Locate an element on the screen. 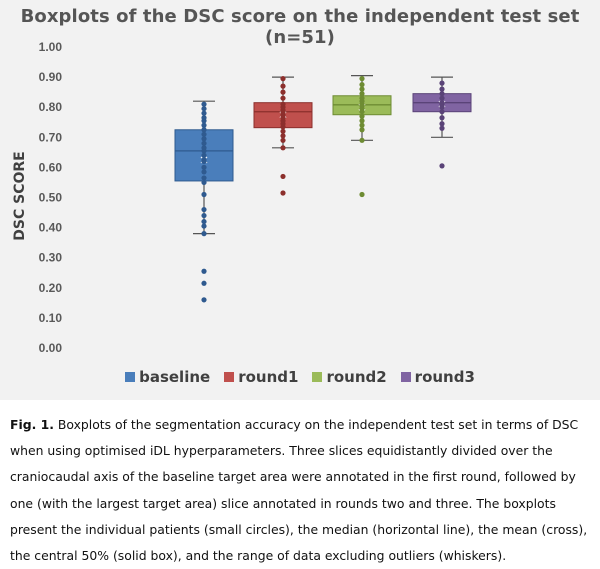 Image resolution: width=600 pixels, height=569 pixels. caption-label: Fig. 1. is located at coordinates (32, 424).